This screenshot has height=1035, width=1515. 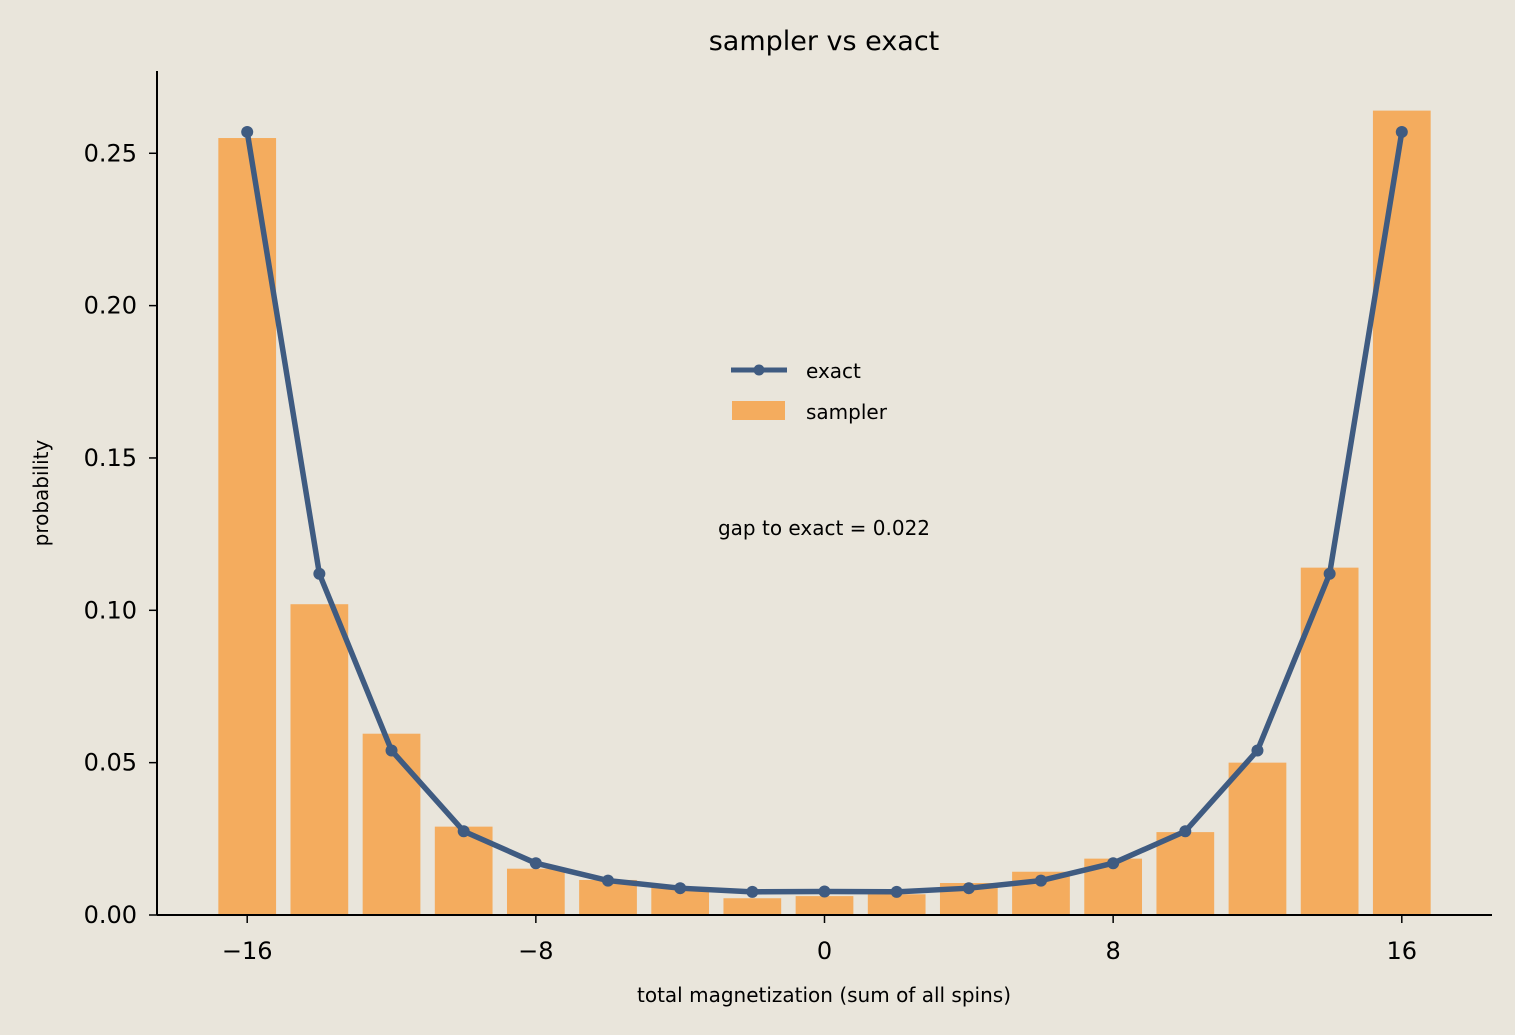 I want to click on x-tick-label: 16, so click(x=1402, y=951).